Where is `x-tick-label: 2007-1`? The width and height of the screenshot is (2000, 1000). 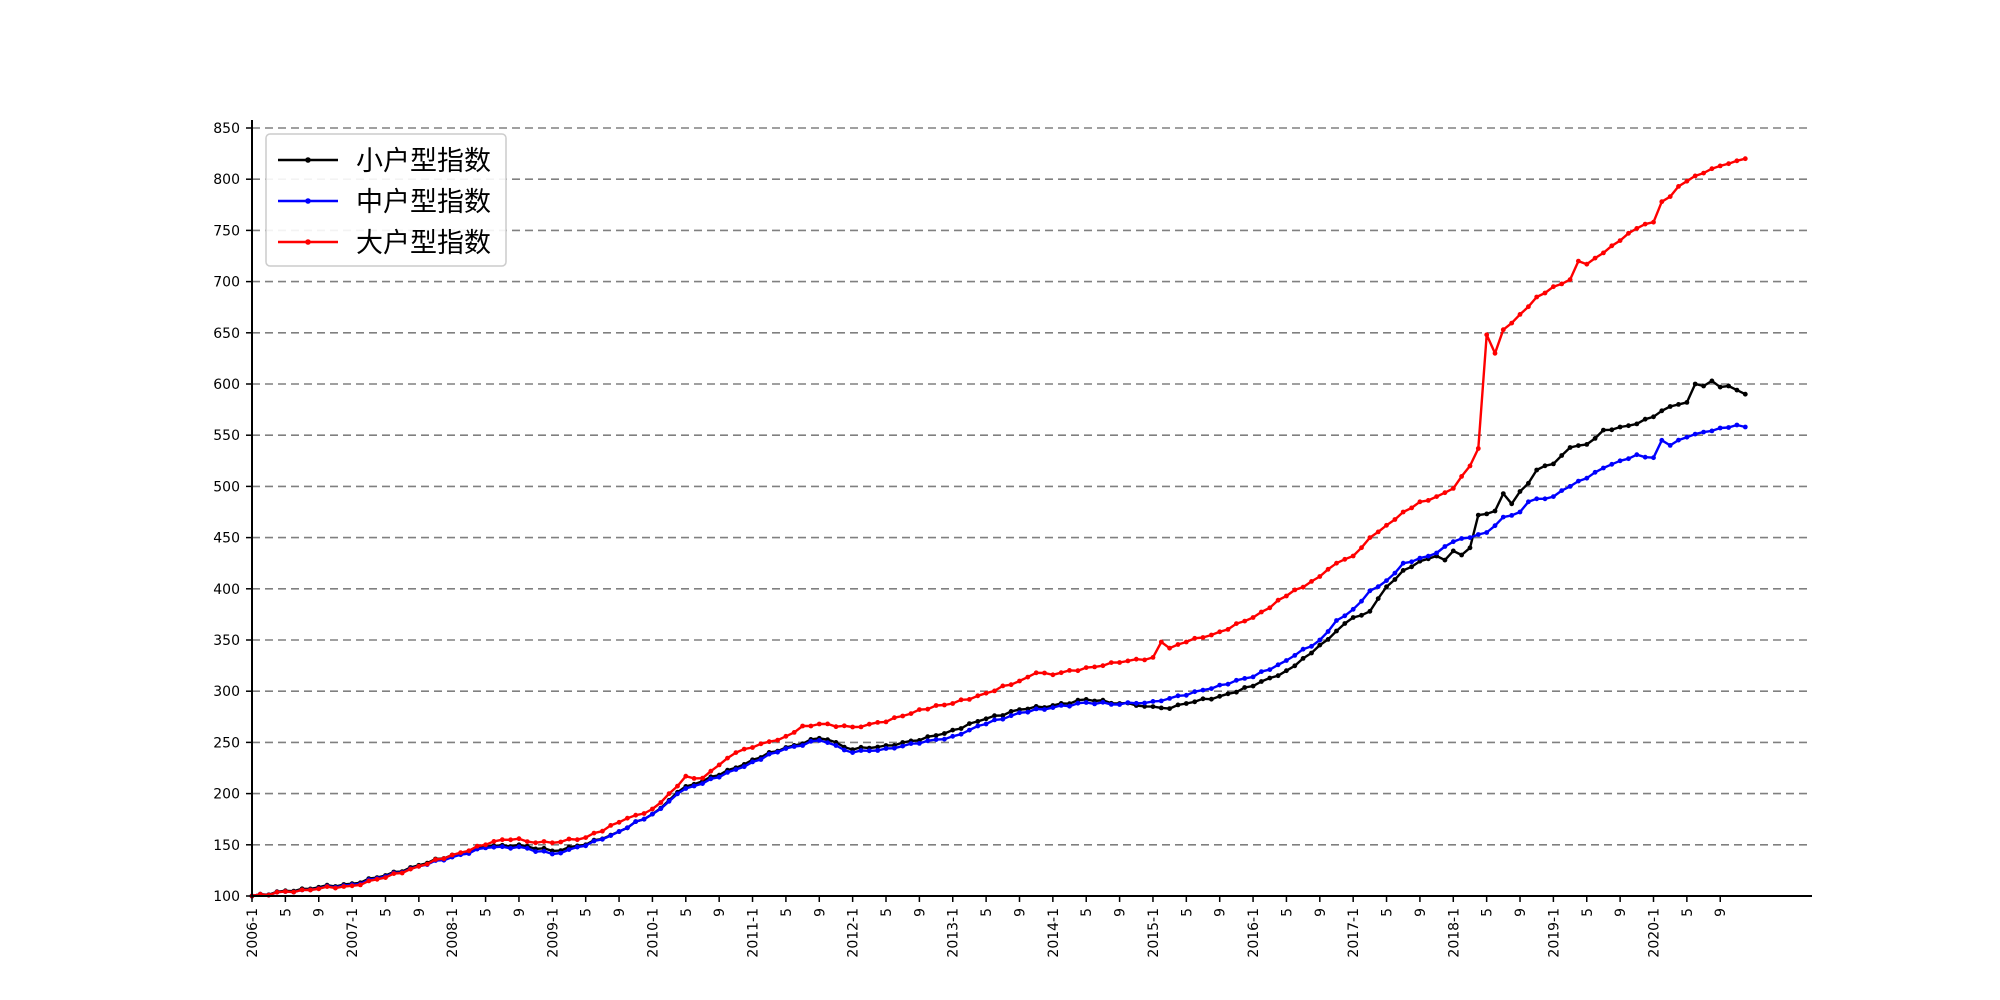 x-tick-label: 2007-1 is located at coordinates (353, 933).